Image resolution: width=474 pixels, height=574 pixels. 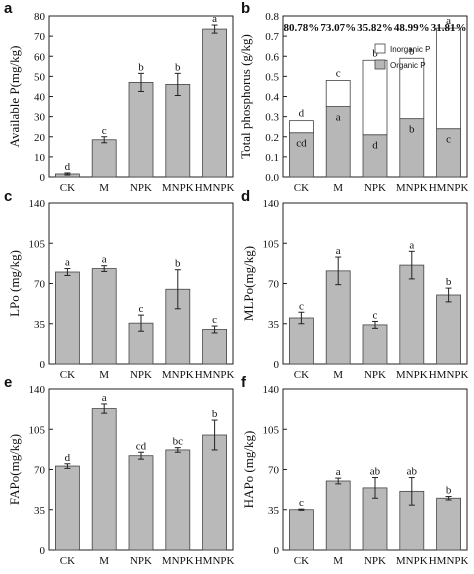 What do you see at coordinates (67, 318) in the screenshot?
I see `panel-c-bar` at bounding box center [67, 318].